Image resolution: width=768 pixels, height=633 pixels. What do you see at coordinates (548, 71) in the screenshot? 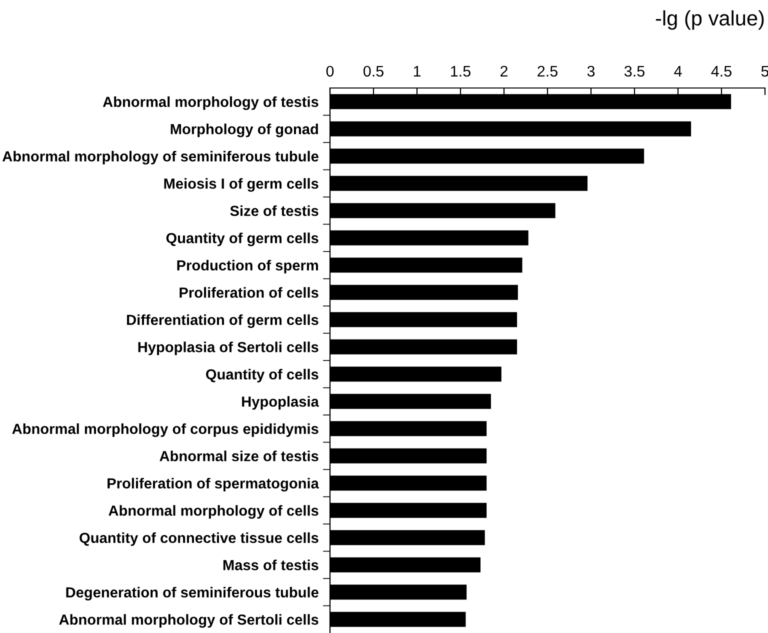
I see `x-tick-label: 2.5` at bounding box center [548, 71].